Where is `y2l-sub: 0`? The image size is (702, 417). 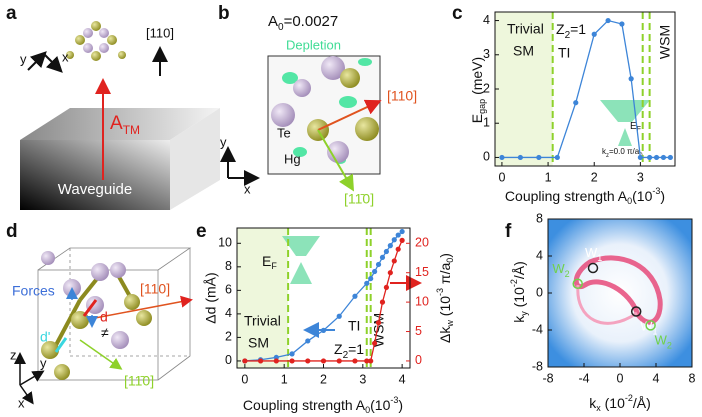 y2l-sub: 0 is located at coordinates (450, 260).